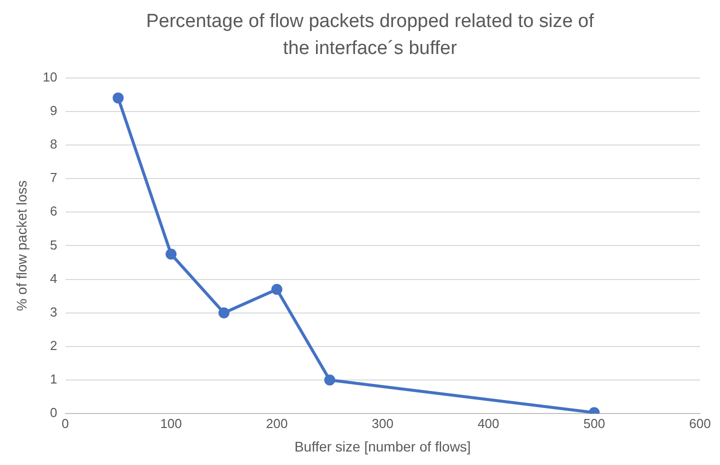 The height and width of the screenshot is (465, 720). Describe the element at coordinates (54, 110) in the screenshot. I see `y-tick-label: 9` at that location.